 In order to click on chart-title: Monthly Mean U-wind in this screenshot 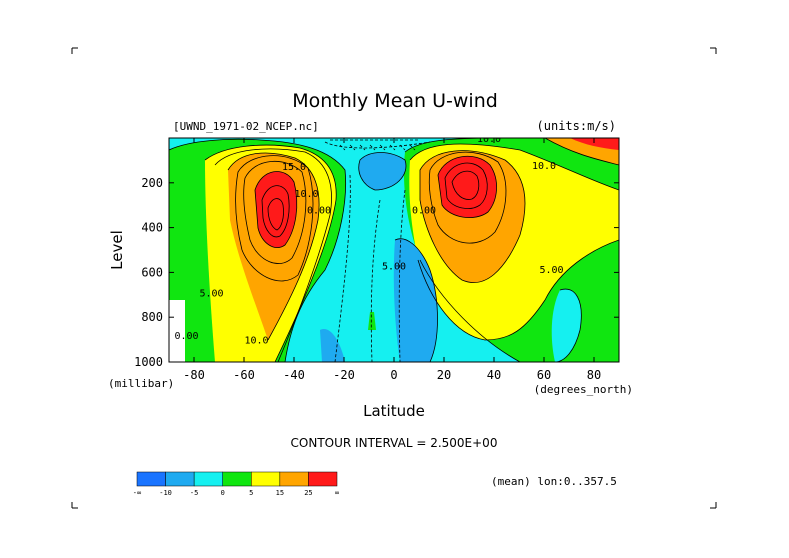, I will do `click(395, 101)`.